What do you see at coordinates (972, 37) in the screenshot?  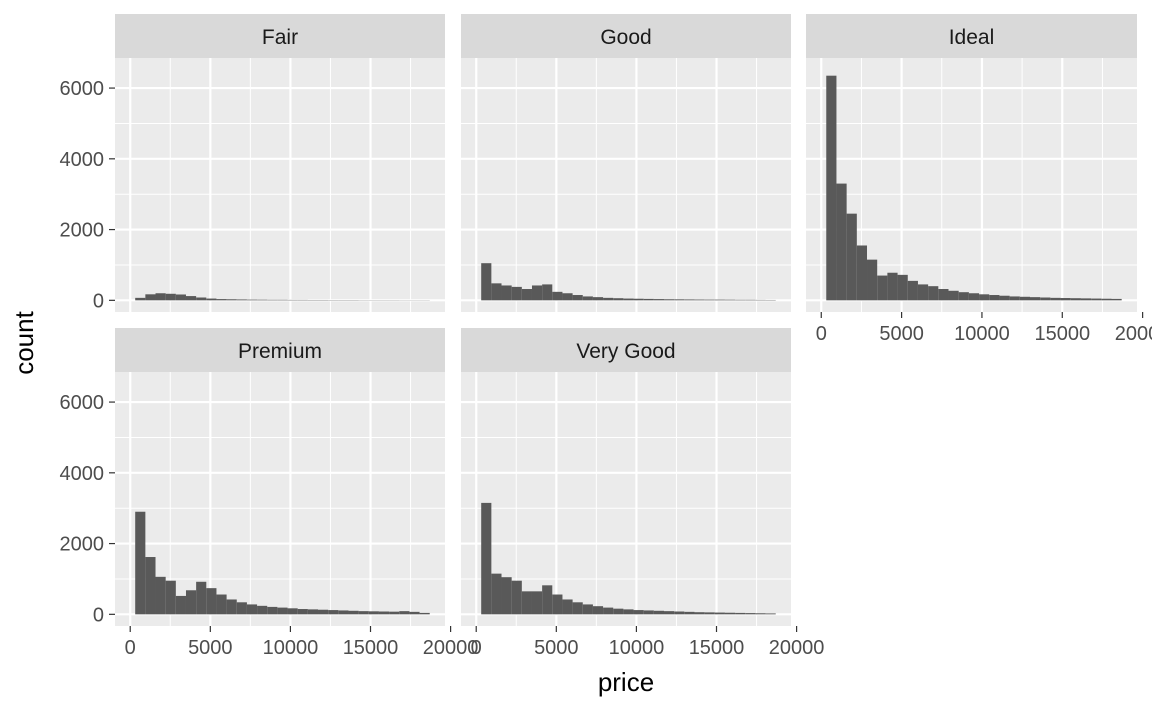 I see `facet-strip-label: Ideal` at bounding box center [972, 37].